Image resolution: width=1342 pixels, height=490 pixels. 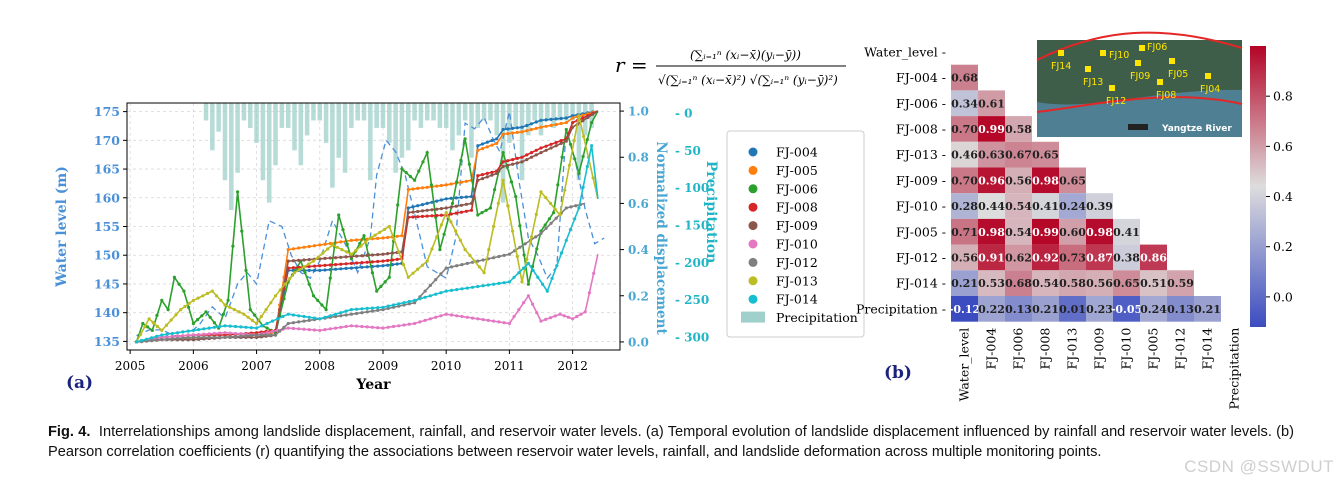 What do you see at coordinates (1210, 89) in the screenshot?
I see `monitoring-point-label: FJ04` at bounding box center [1210, 89].